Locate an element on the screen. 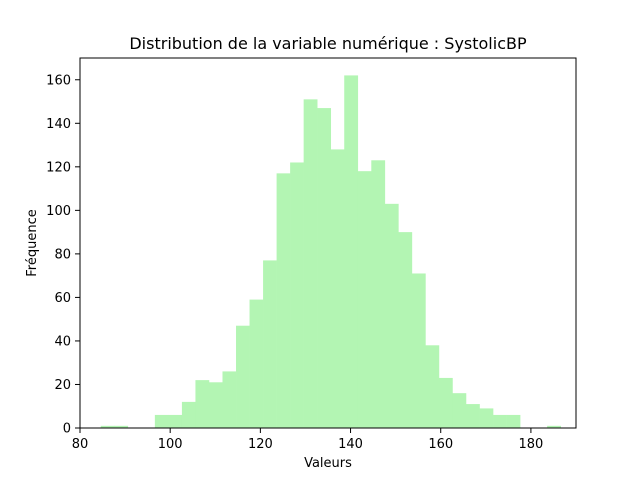  x-tick-label: 140 is located at coordinates (350, 444).